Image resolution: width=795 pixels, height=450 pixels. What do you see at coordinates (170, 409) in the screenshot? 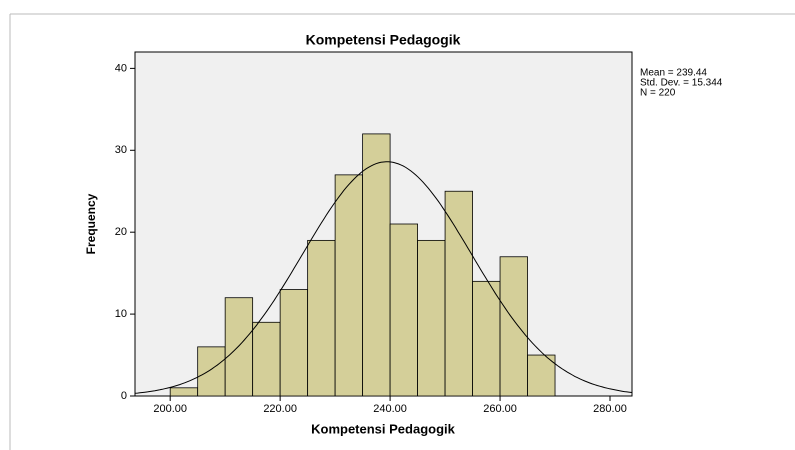
I see `x-tick-label: 200.00` at bounding box center [170, 409].